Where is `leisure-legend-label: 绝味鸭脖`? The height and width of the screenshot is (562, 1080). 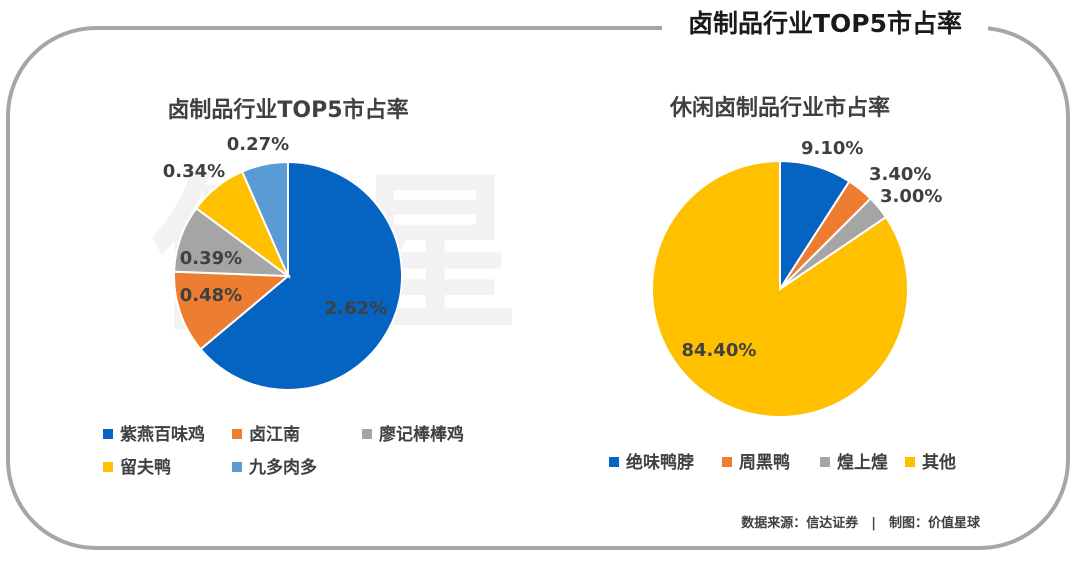 leisure-legend-label: 绝味鸭脖 is located at coordinates (660, 462).